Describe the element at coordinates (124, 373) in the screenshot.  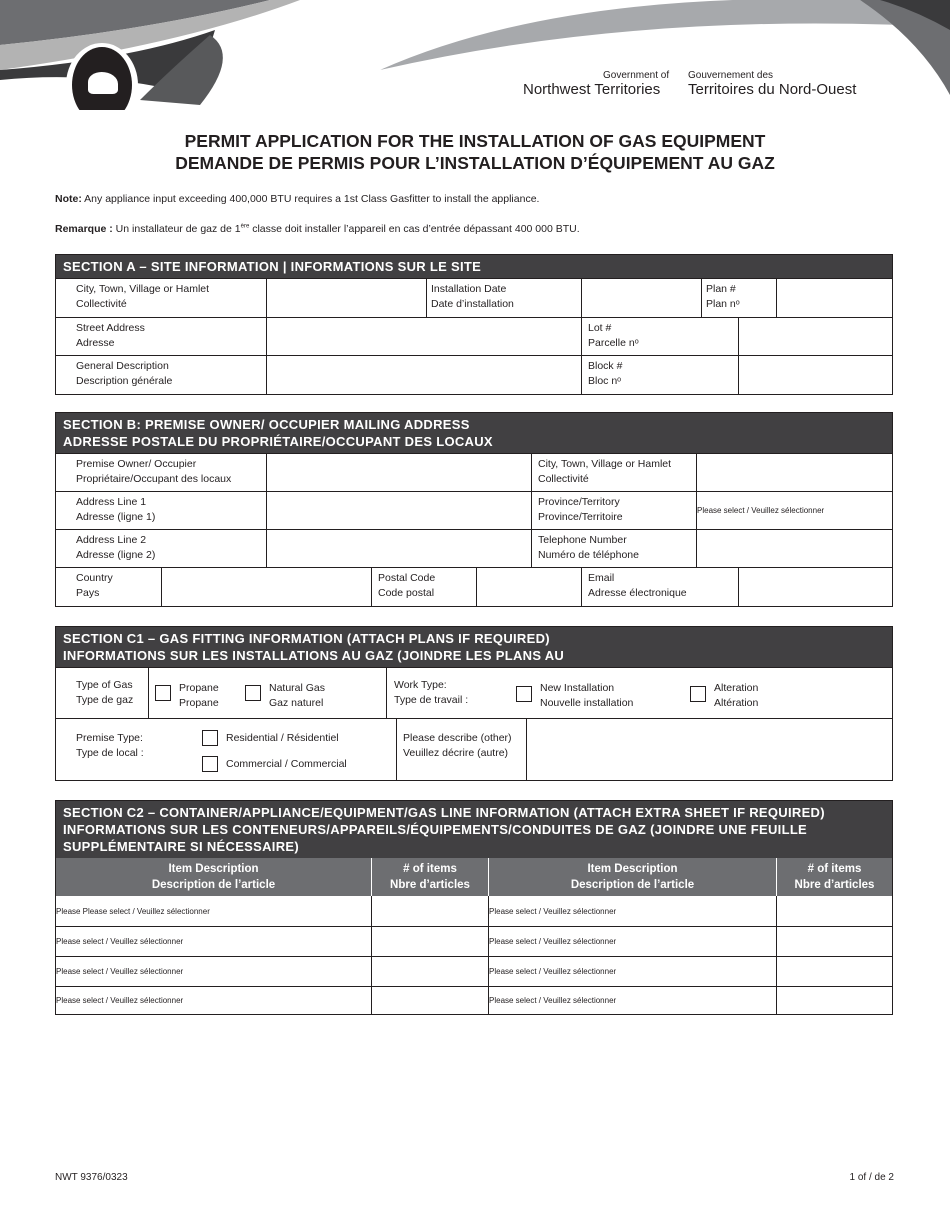
I see `label-general: General Description Description générale` at that location.